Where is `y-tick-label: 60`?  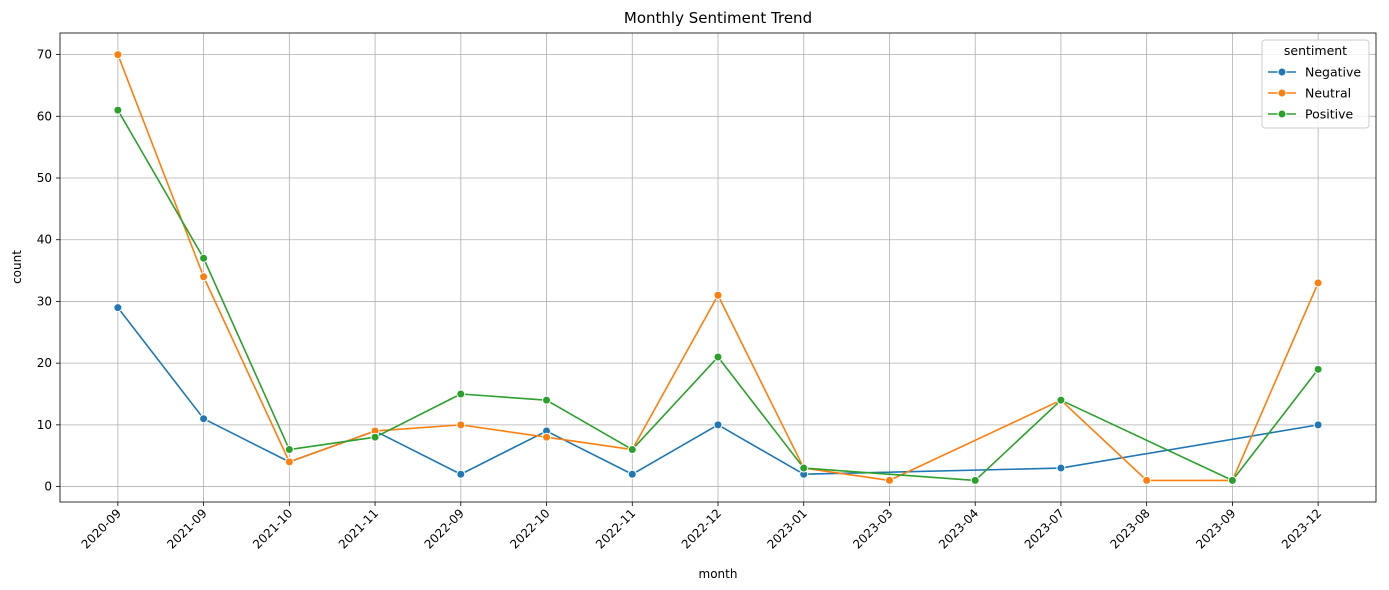
y-tick-label: 60 is located at coordinates (44, 116).